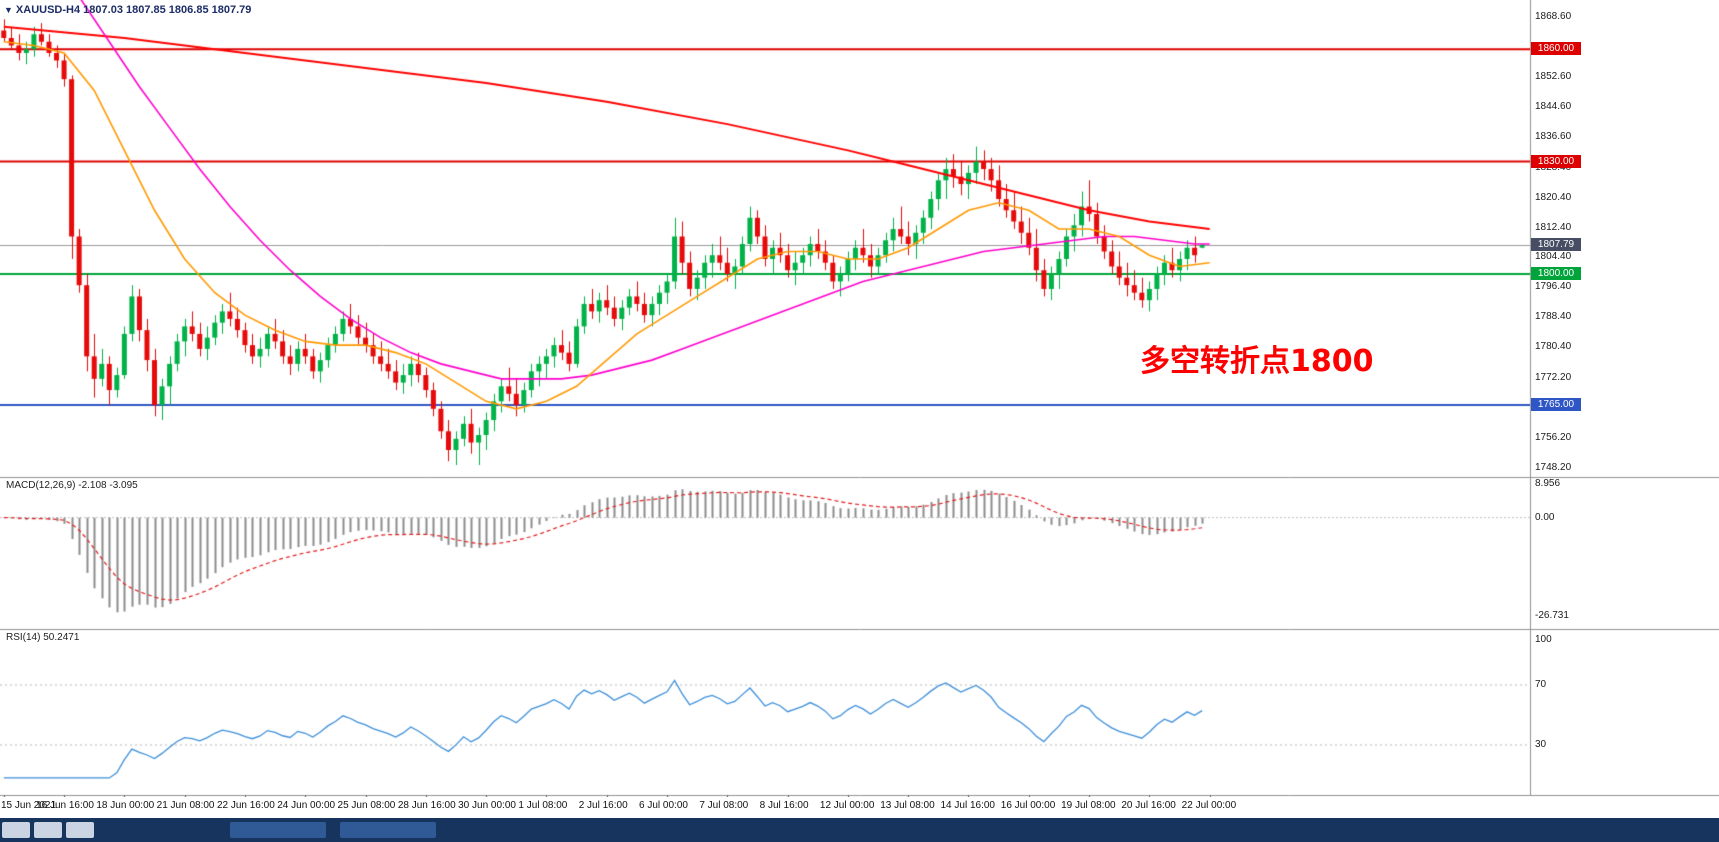 This screenshot has width=1719, height=842. I want to click on time-label: 16 Jun 16:00, so click(65, 805).